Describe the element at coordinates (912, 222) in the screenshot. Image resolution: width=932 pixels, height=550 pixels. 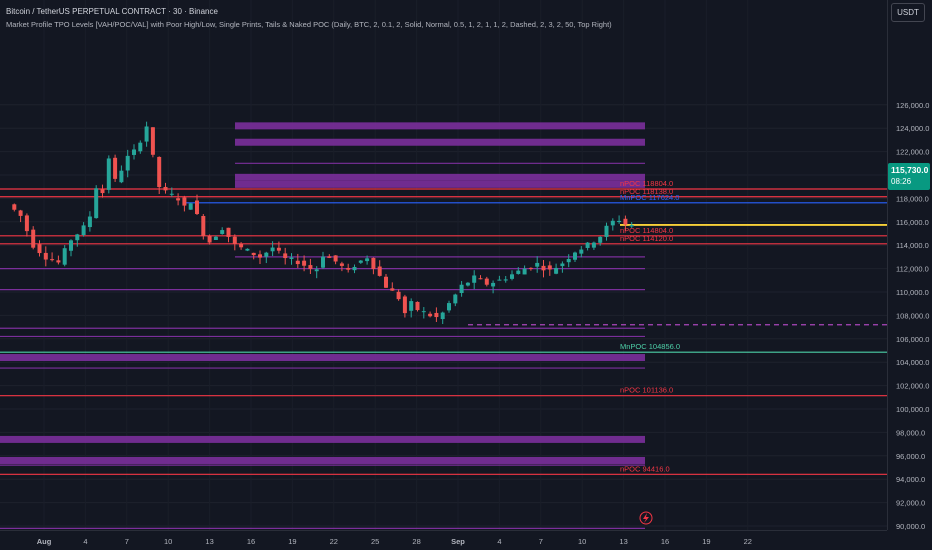
I see `price-tick-label: 116,000.0` at that location.